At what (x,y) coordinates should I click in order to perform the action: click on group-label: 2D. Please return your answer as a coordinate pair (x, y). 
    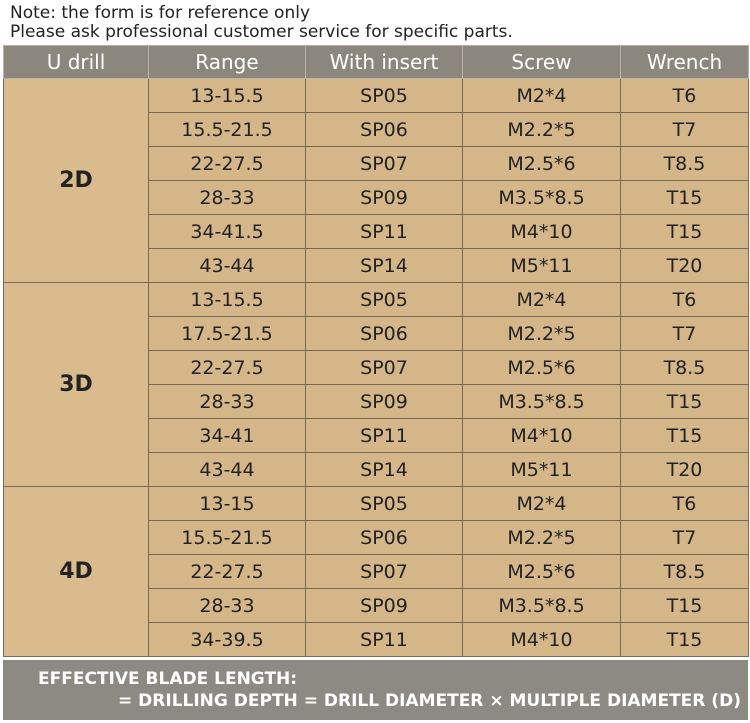
    Looking at the image, I should click on (76, 180).